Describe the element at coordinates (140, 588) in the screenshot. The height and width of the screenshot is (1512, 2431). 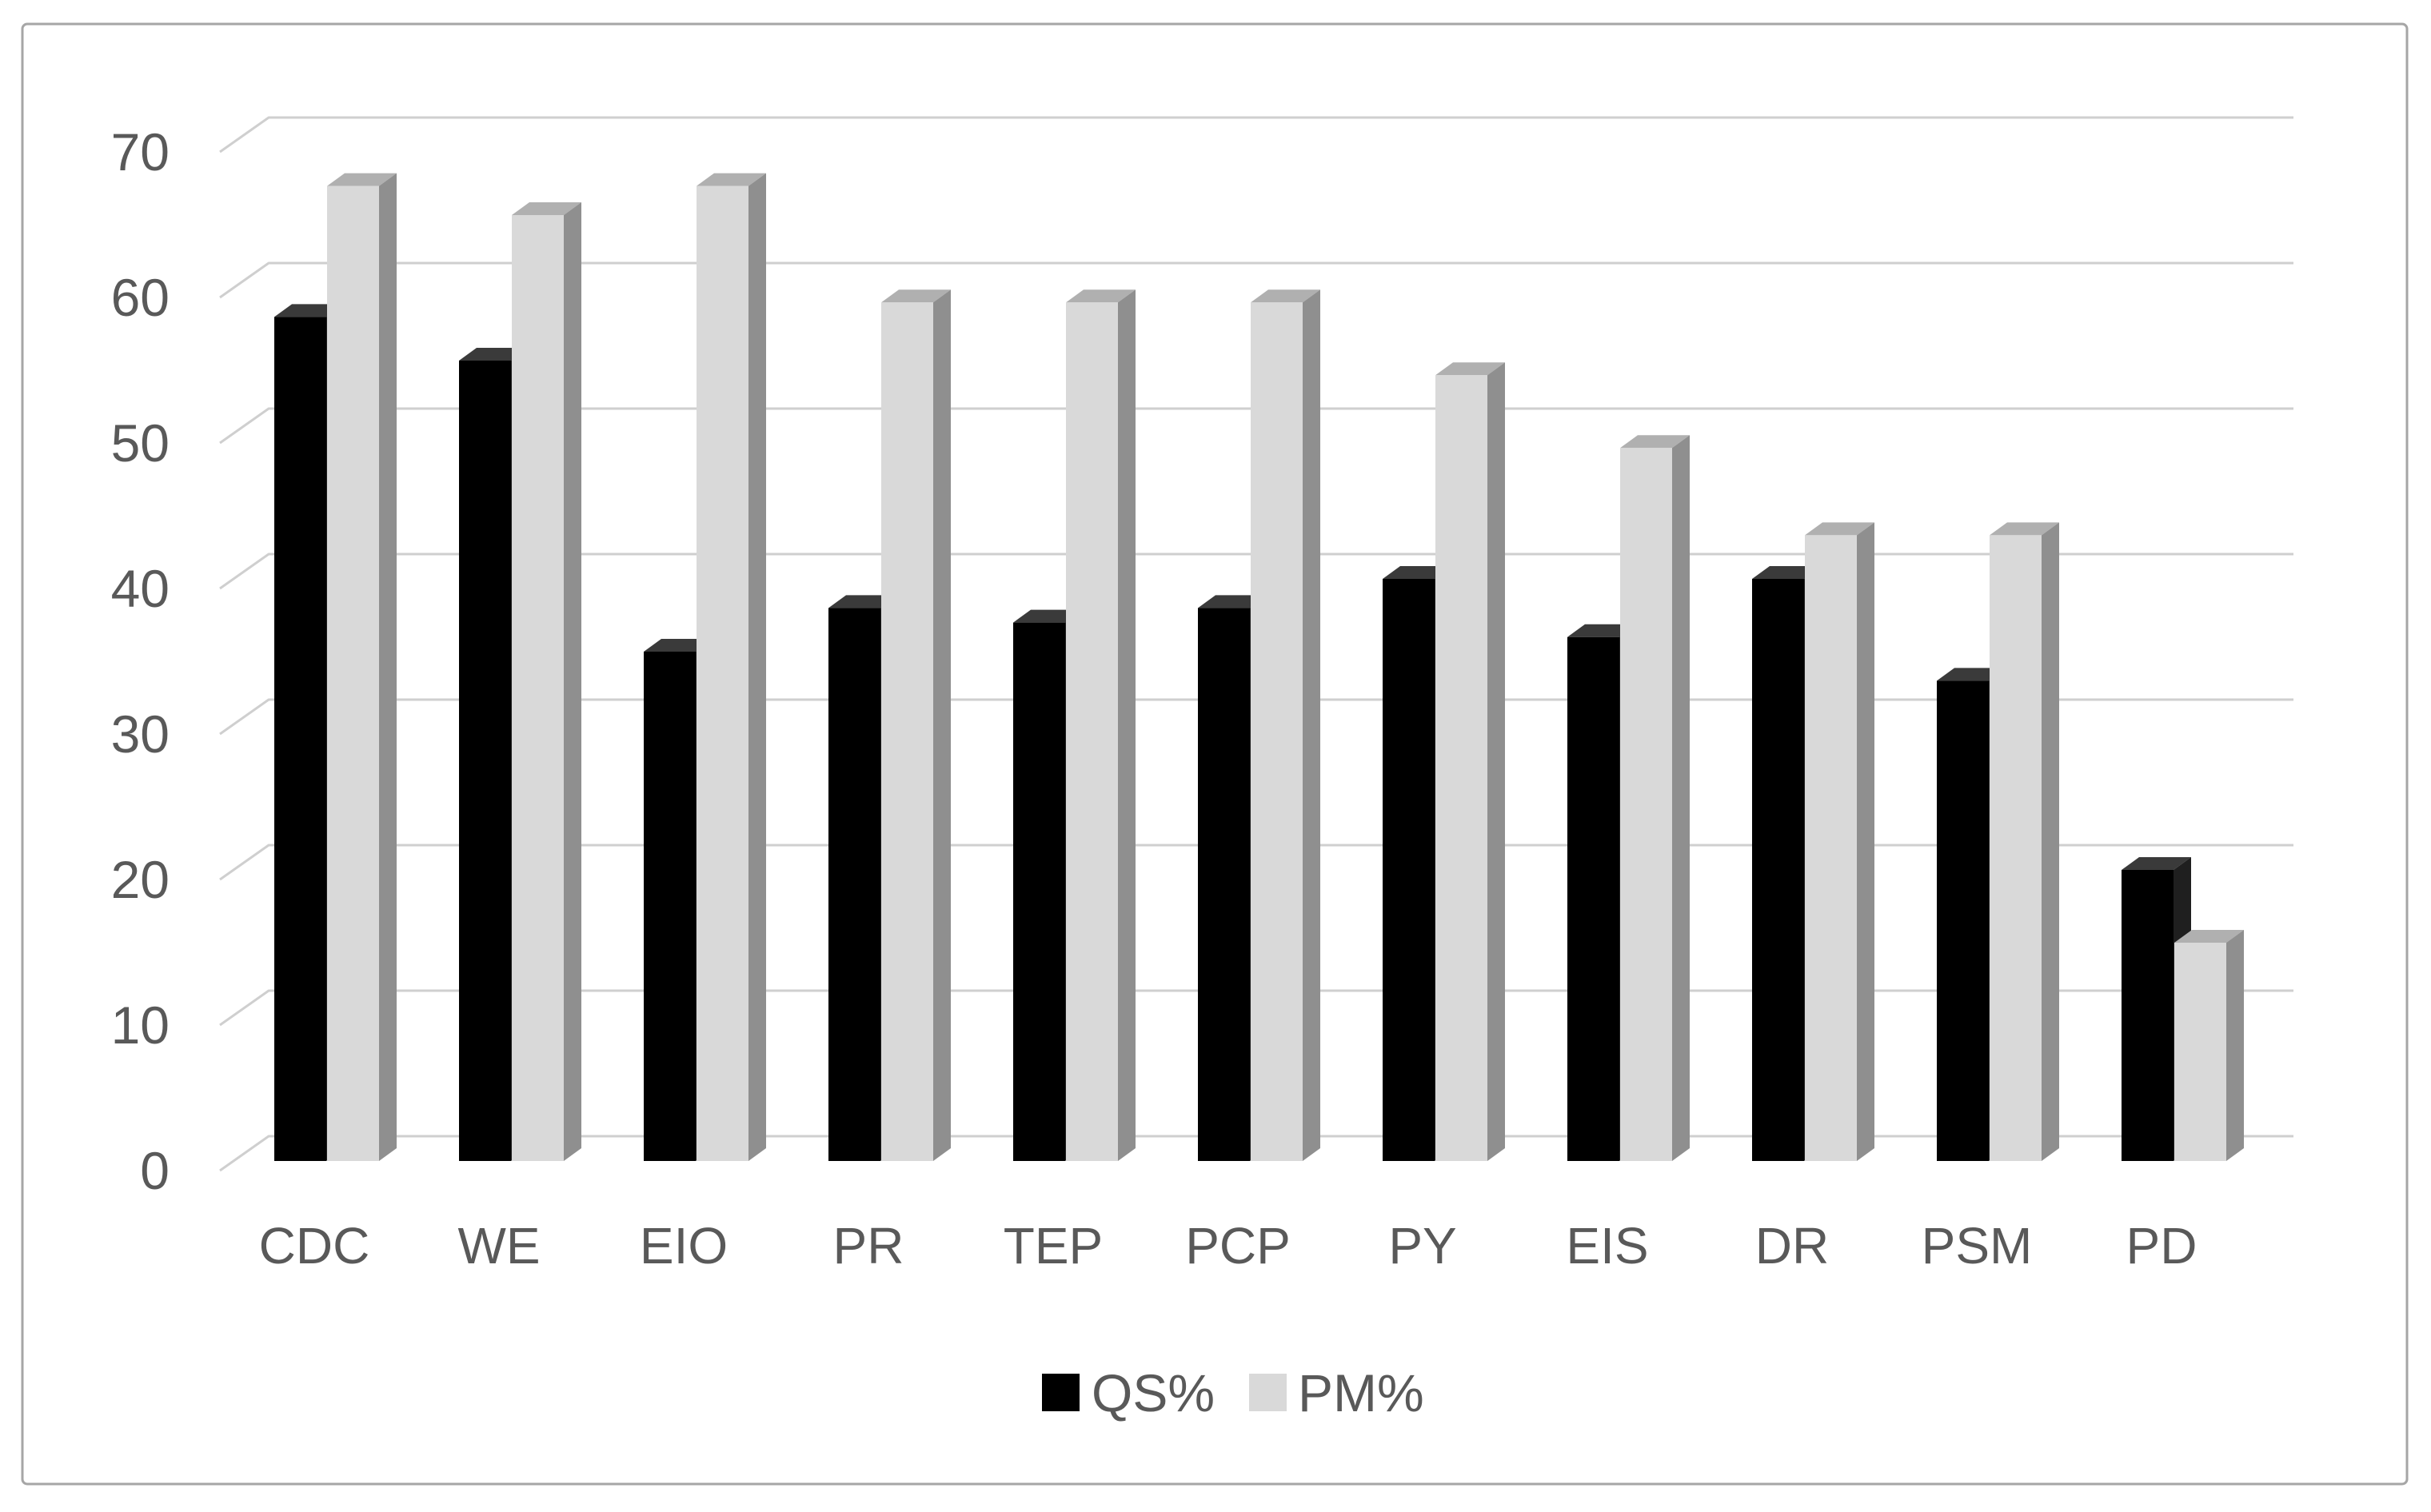
I see `y-axis-label-40: 40` at that location.